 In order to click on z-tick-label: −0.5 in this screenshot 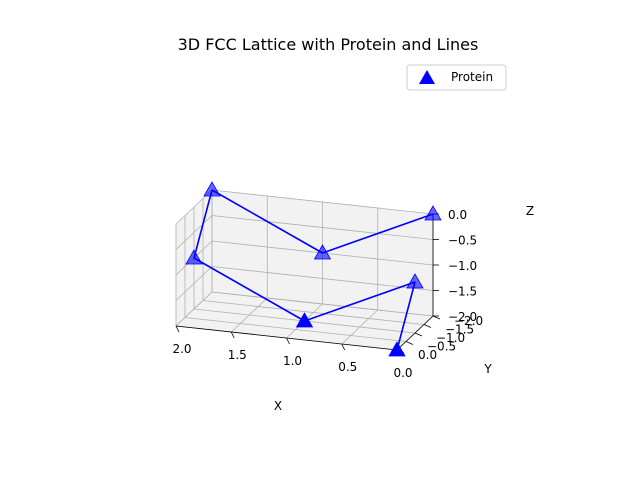, I will do `click(462, 241)`.